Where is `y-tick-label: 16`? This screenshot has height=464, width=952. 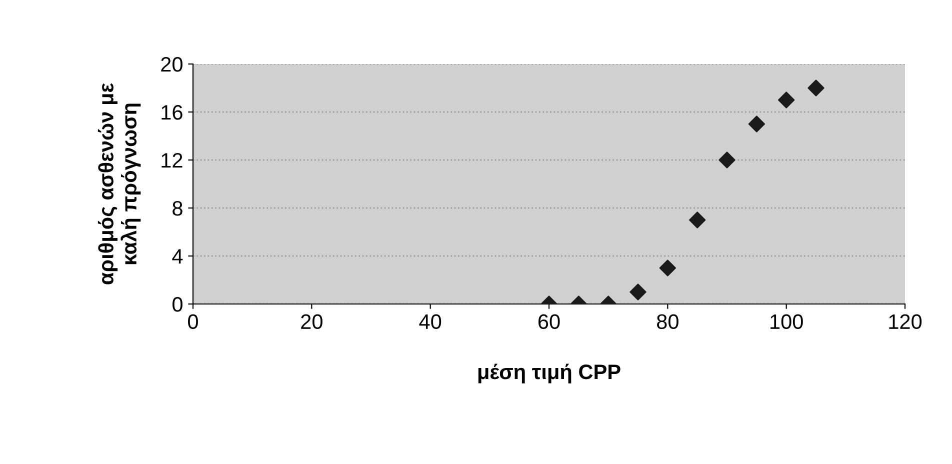
y-tick-label: 16 is located at coordinates (172, 112).